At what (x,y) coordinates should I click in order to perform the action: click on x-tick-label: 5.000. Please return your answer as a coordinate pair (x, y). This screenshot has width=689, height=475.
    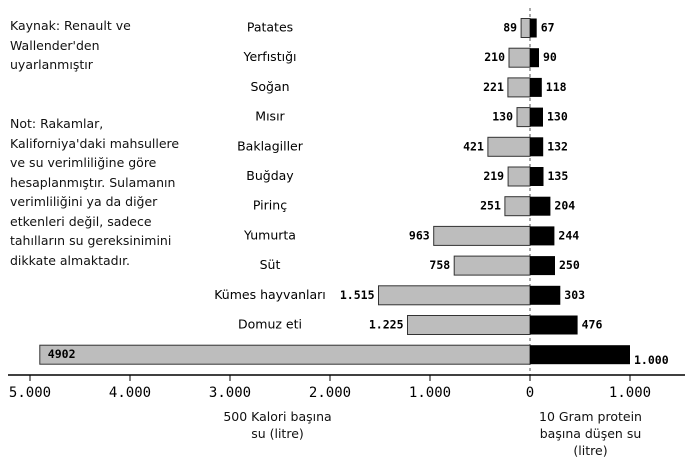
    Looking at the image, I should click on (30, 393).